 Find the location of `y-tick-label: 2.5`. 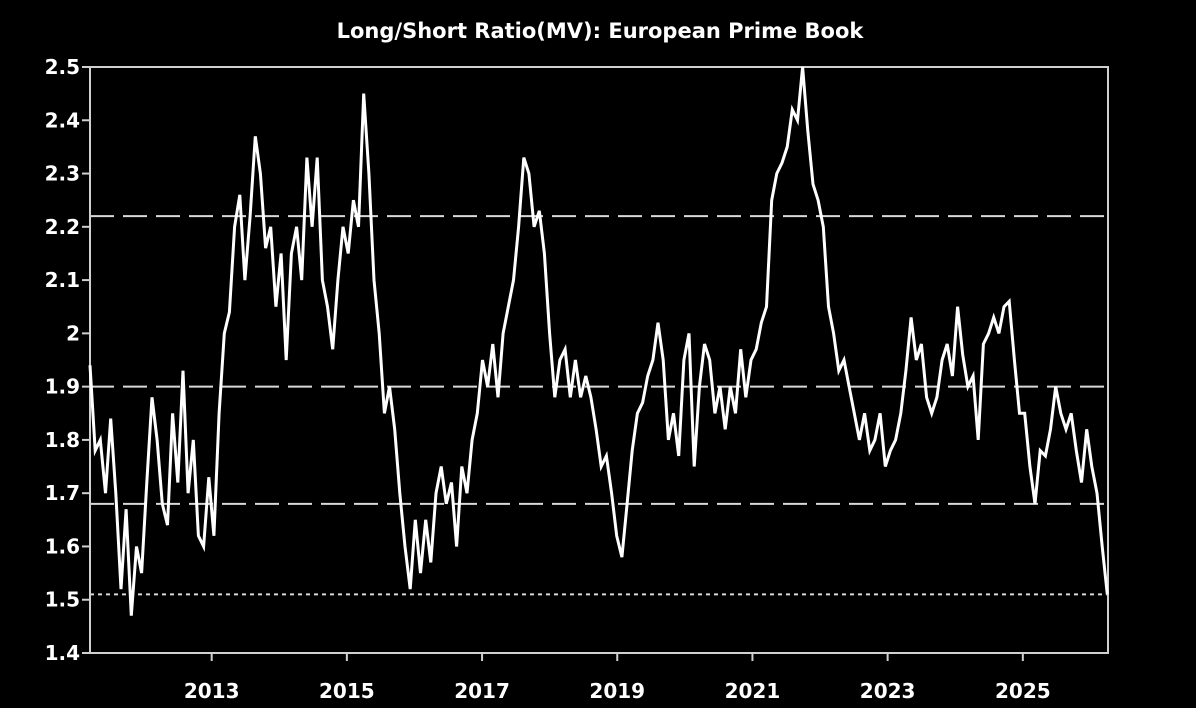

y-tick-label: 2.5 is located at coordinates (62, 67).